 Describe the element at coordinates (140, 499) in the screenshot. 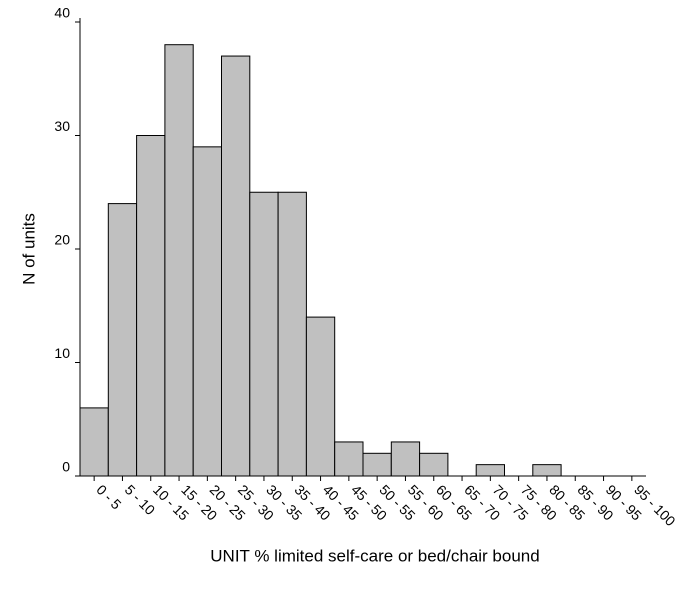

I see `x-tick-label: 5 - 10` at that location.